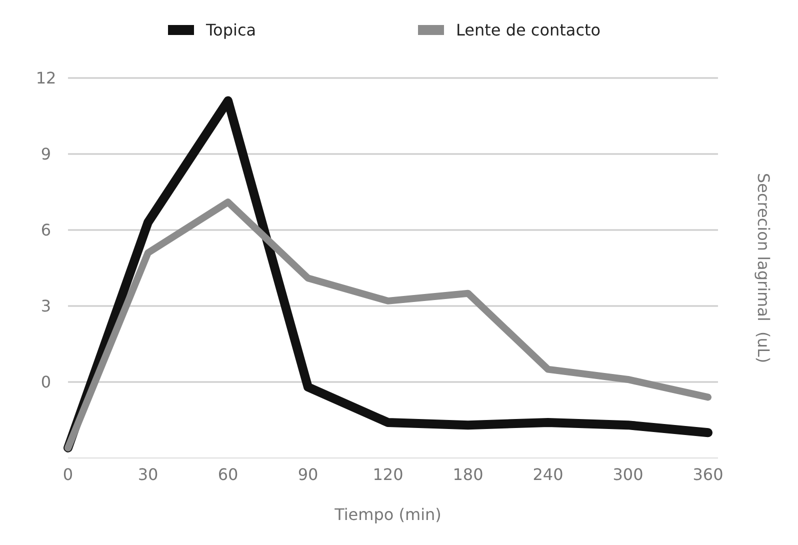 Image resolution: width=798 pixels, height=545 pixels. What do you see at coordinates (228, 474) in the screenshot?
I see `x-tick-label: 60` at bounding box center [228, 474].